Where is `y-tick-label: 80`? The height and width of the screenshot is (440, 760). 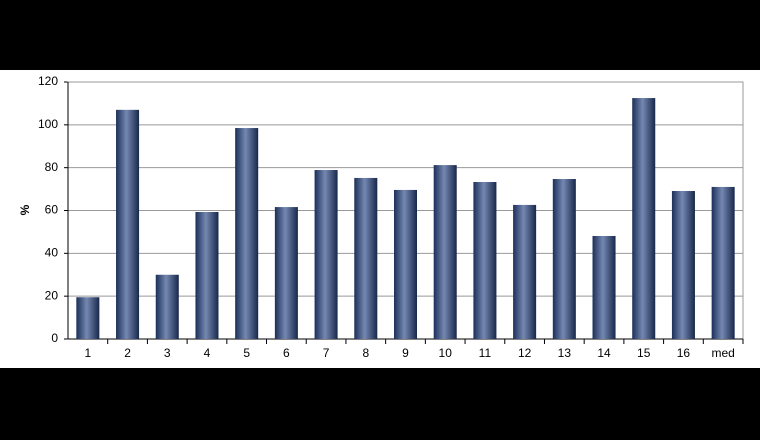 y-tick-label: 80 is located at coordinates (52, 167).